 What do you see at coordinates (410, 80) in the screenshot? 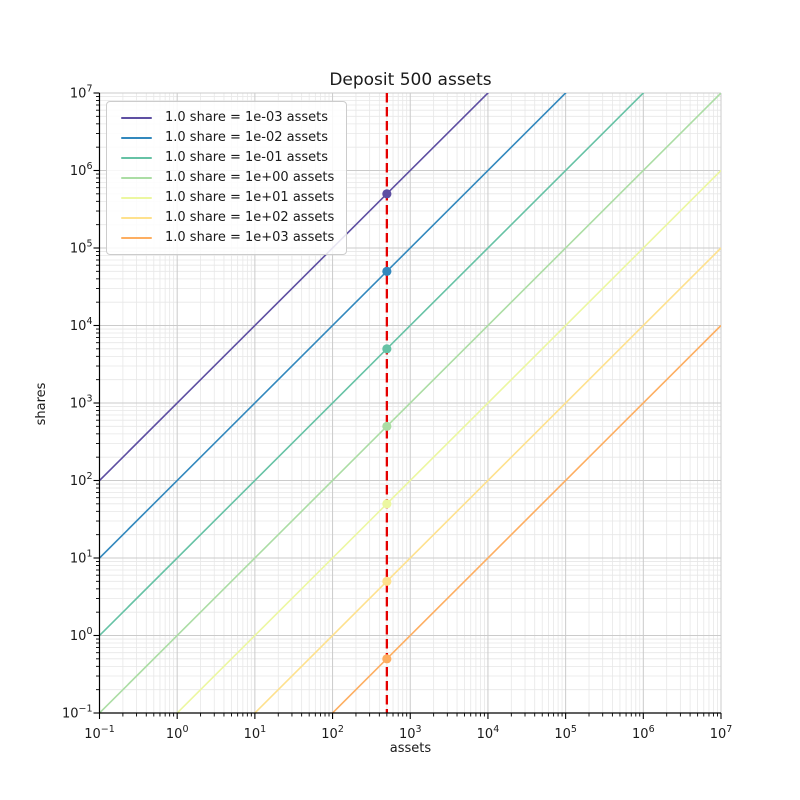
I see `chart-title: Deposit 500 assets` at bounding box center [410, 80].